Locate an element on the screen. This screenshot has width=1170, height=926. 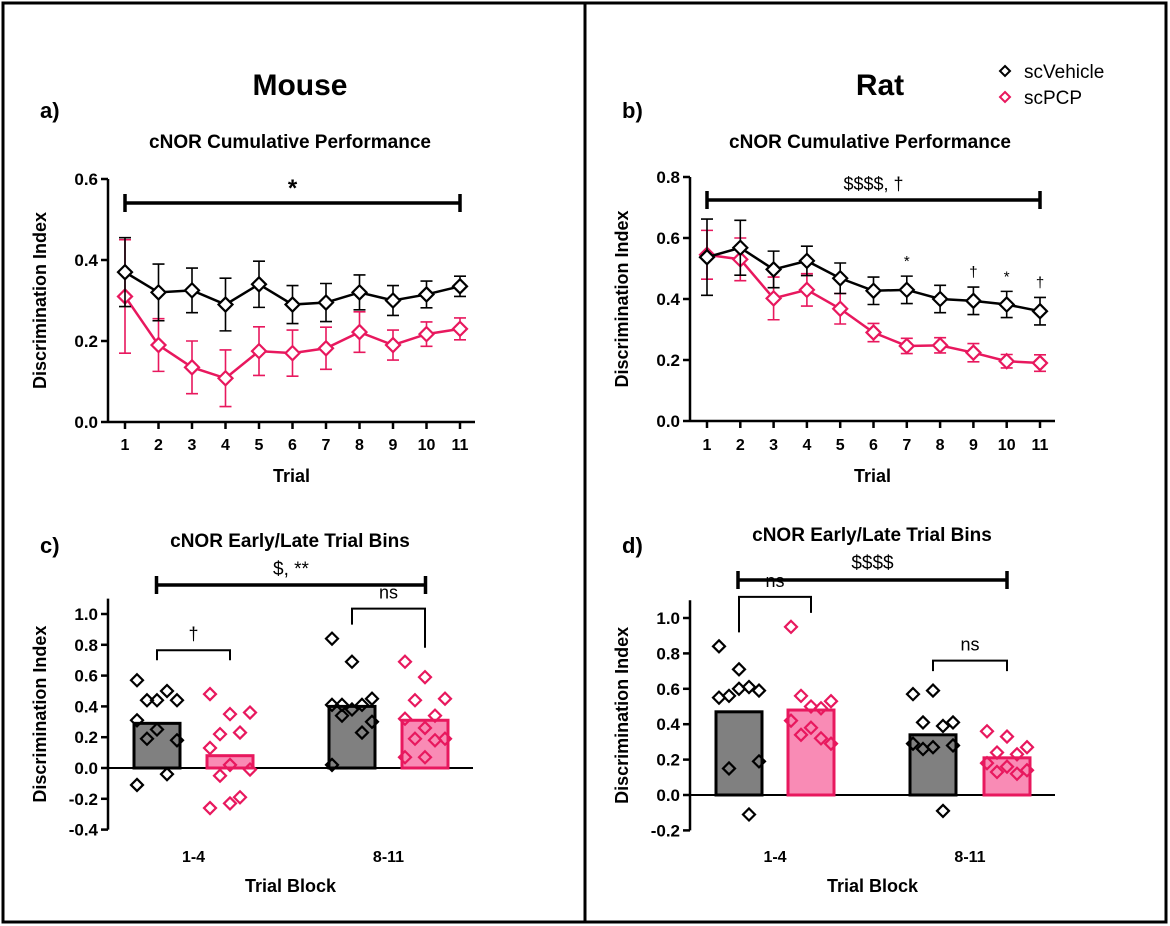
x-tick-label: 11 is located at coordinates (460, 445).